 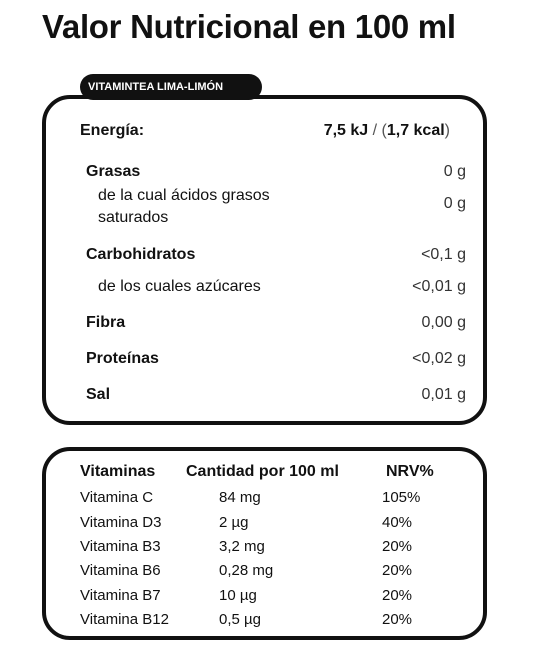 I want to click on nutrient-label: Fibra, so click(x=106, y=322).